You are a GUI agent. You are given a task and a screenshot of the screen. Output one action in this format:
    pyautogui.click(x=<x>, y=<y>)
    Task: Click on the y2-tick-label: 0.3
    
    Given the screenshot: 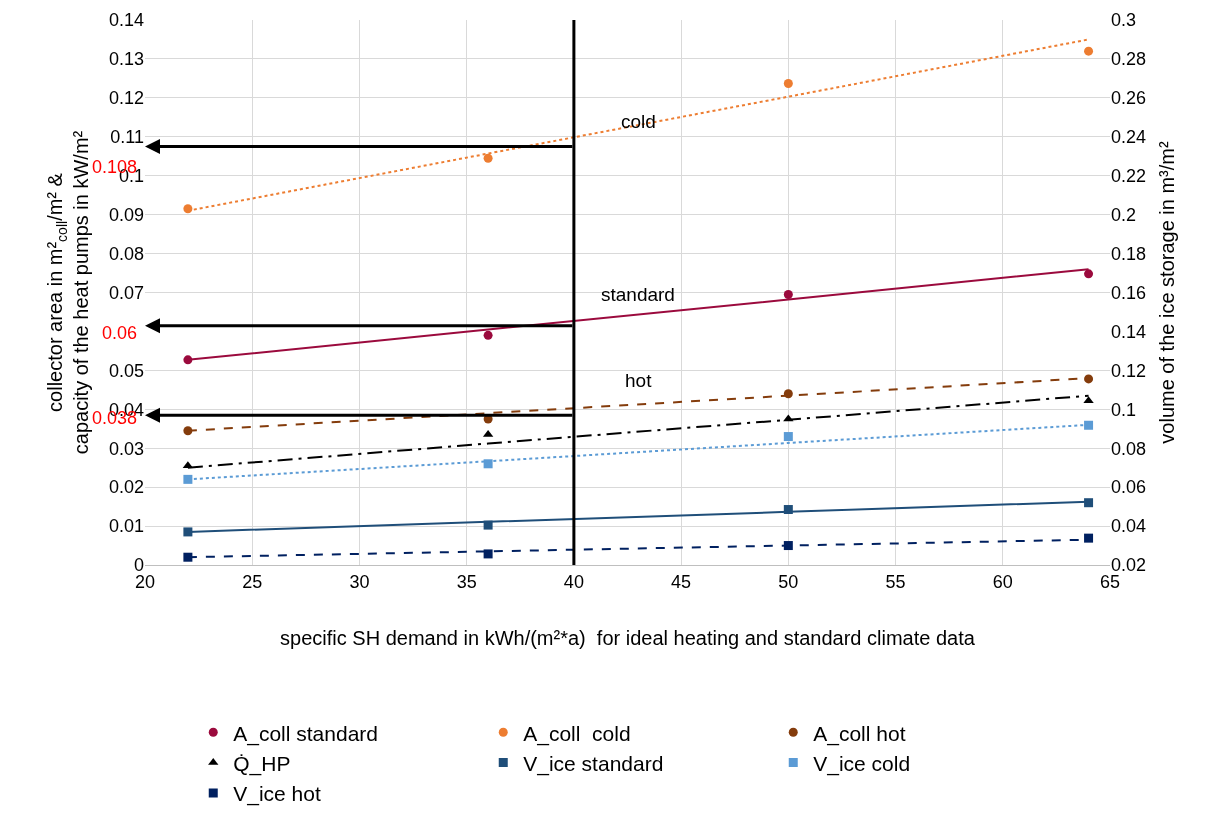 What is the action you would take?
    pyautogui.click(x=1124, y=20)
    